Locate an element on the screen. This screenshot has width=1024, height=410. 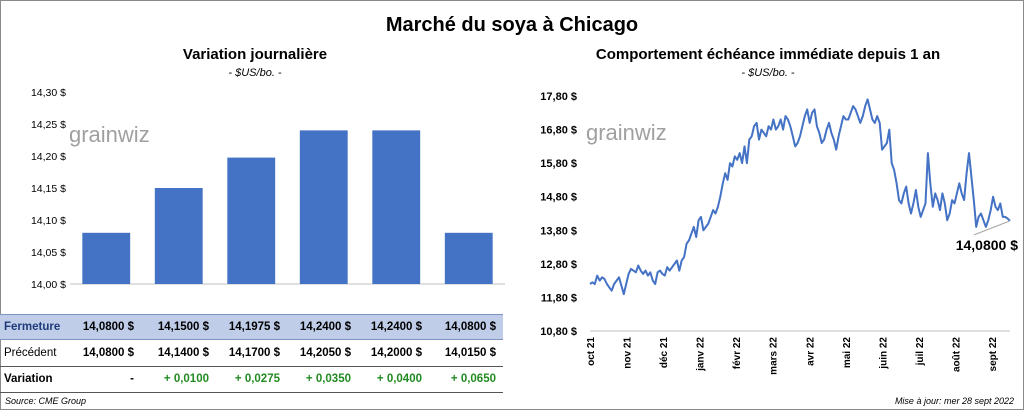
line-chart-unit: - $US/bo. - is located at coordinates (768, 73).